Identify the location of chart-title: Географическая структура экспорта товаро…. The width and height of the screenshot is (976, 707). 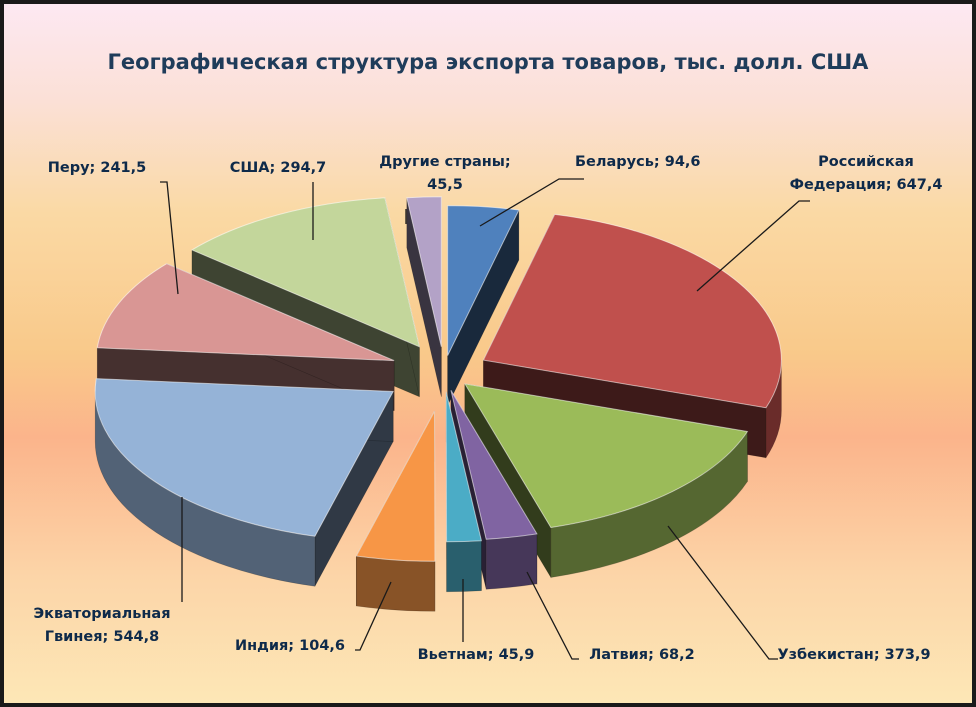
(488, 62).